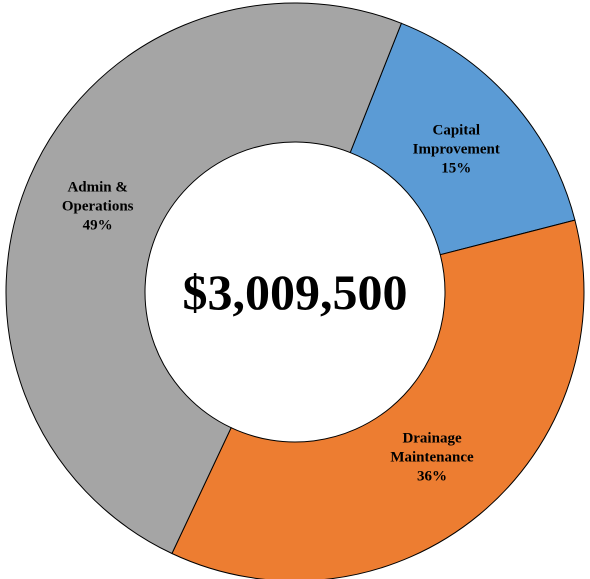 The image size is (590, 579). What do you see at coordinates (432, 448) in the screenshot?
I see `category-label: Drainage Maintenance` at bounding box center [432, 448].